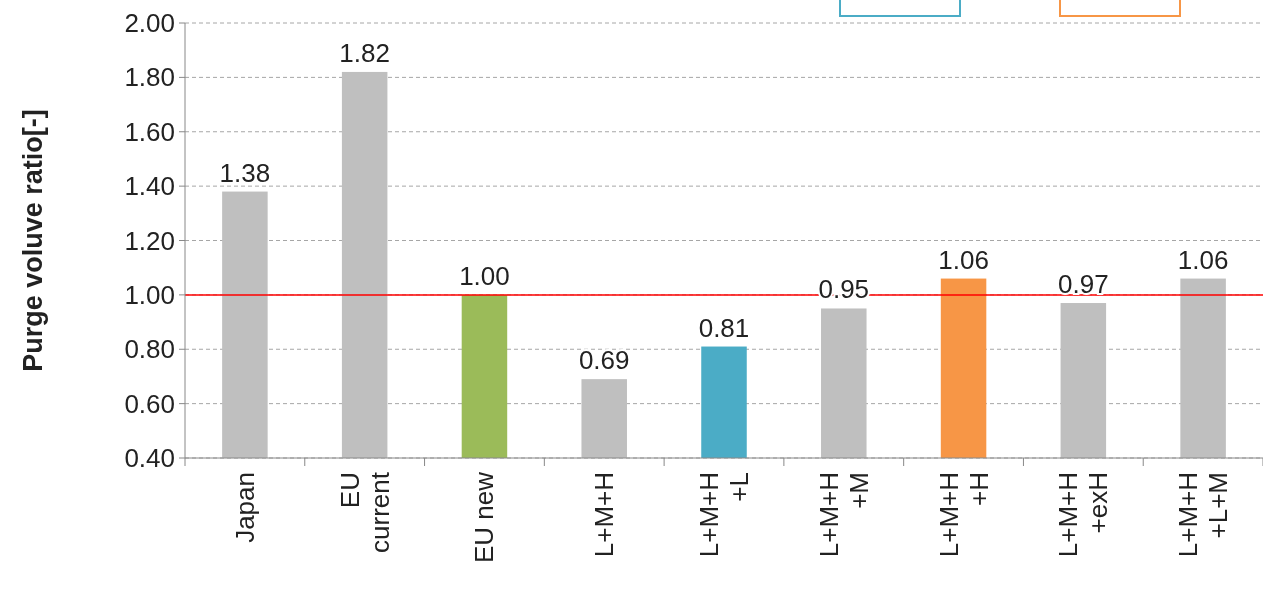 Image resolution: width=1263 pixels, height=613 pixels. Describe the element at coordinates (1203, 515) in the screenshot. I see `x-tick-label: L+M+H +L+M` at that location.